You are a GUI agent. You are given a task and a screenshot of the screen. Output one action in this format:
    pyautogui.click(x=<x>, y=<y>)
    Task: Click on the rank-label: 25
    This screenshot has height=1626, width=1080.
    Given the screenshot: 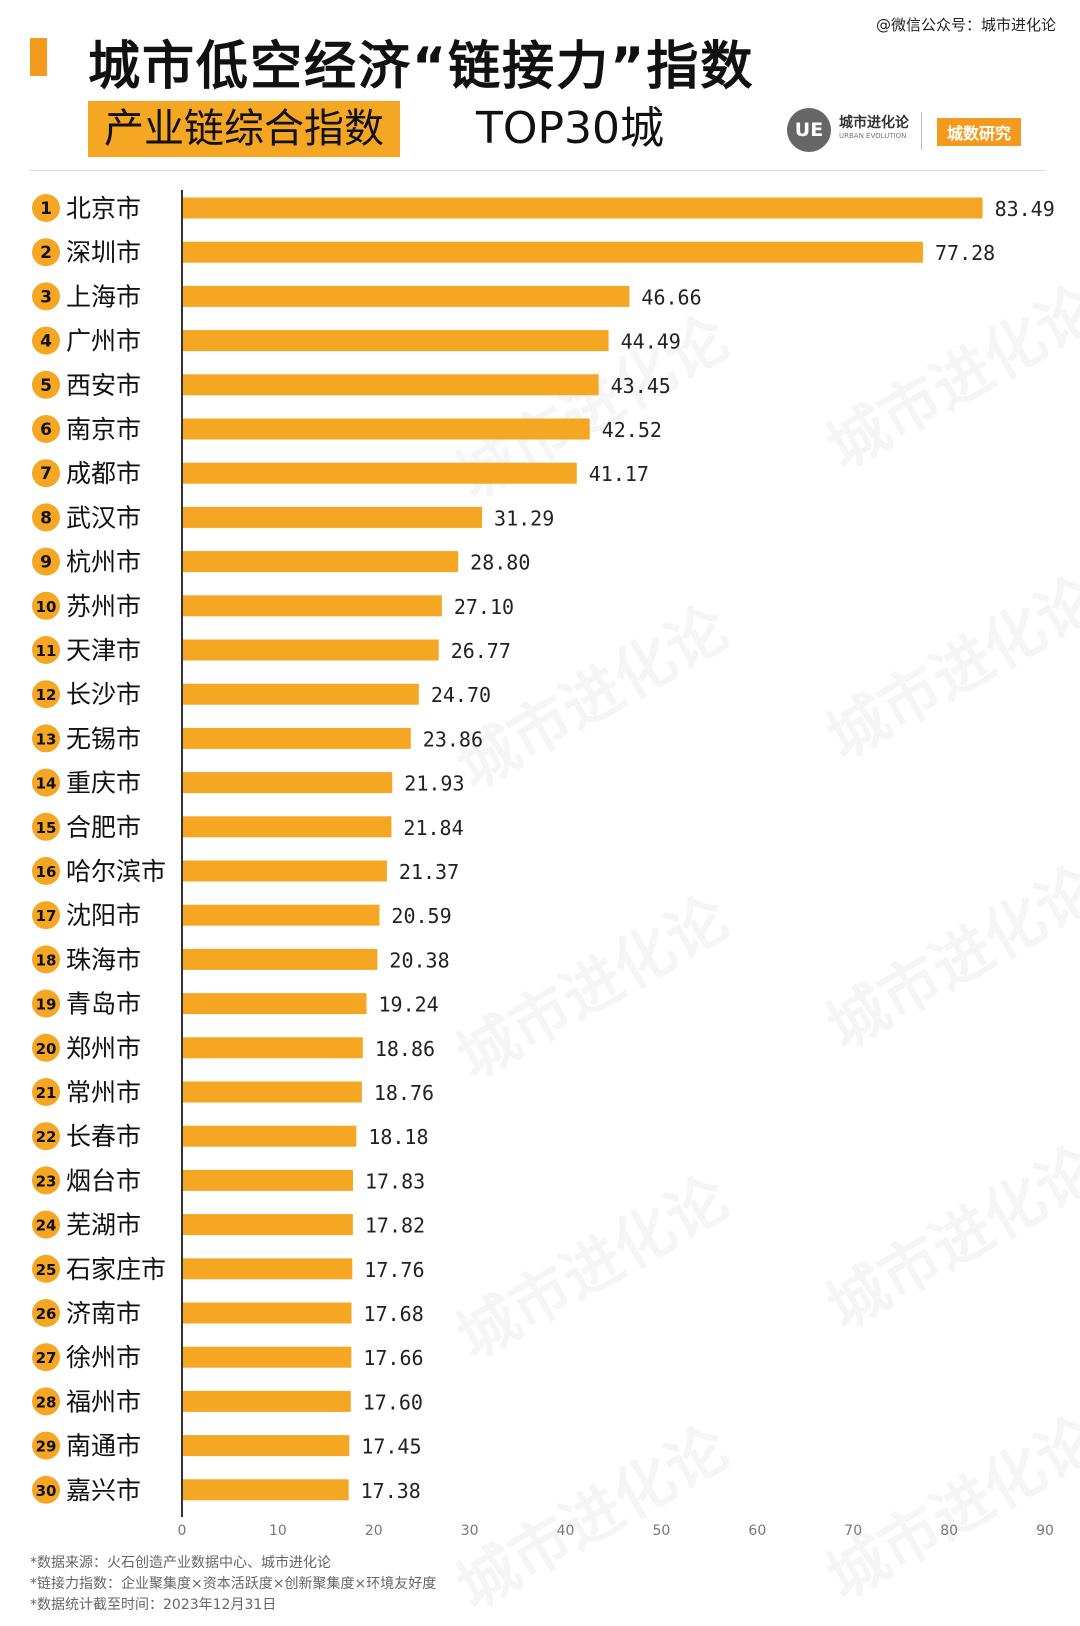 What is the action you would take?
    pyautogui.click(x=46, y=1270)
    